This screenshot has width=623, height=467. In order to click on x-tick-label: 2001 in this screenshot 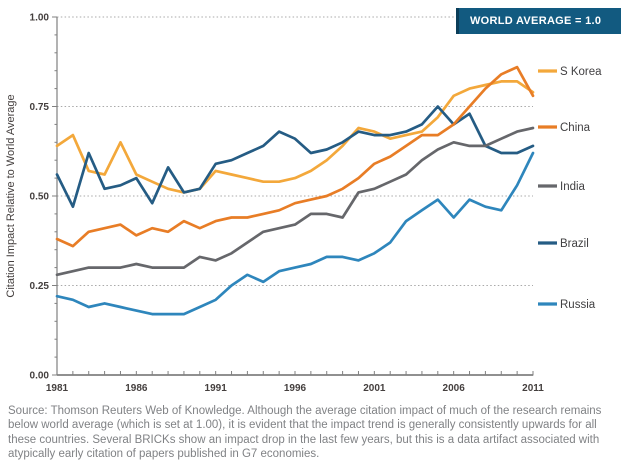, I will do `click(374, 388)`.